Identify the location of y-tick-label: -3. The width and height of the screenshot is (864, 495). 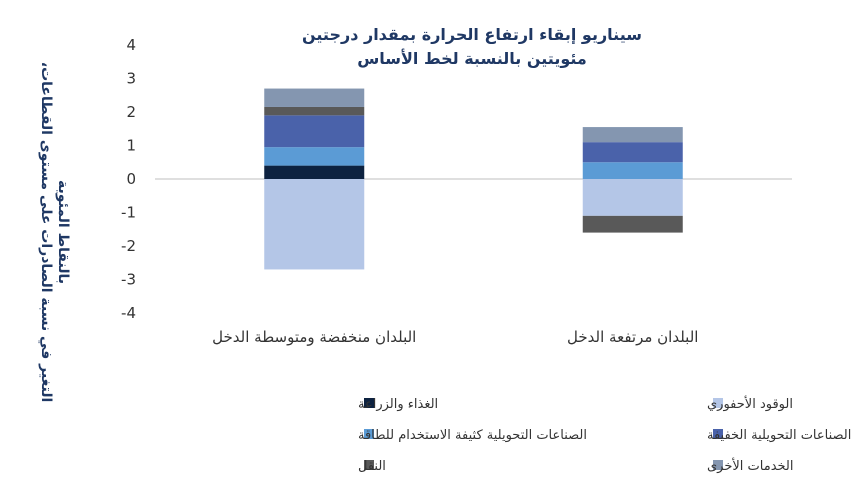
(128, 280).